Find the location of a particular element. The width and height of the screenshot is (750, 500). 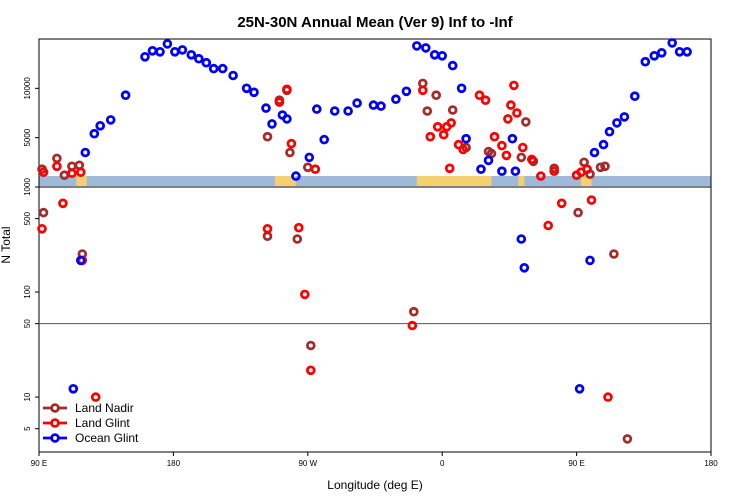

y-tick-label: 50 is located at coordinates (27, 323).